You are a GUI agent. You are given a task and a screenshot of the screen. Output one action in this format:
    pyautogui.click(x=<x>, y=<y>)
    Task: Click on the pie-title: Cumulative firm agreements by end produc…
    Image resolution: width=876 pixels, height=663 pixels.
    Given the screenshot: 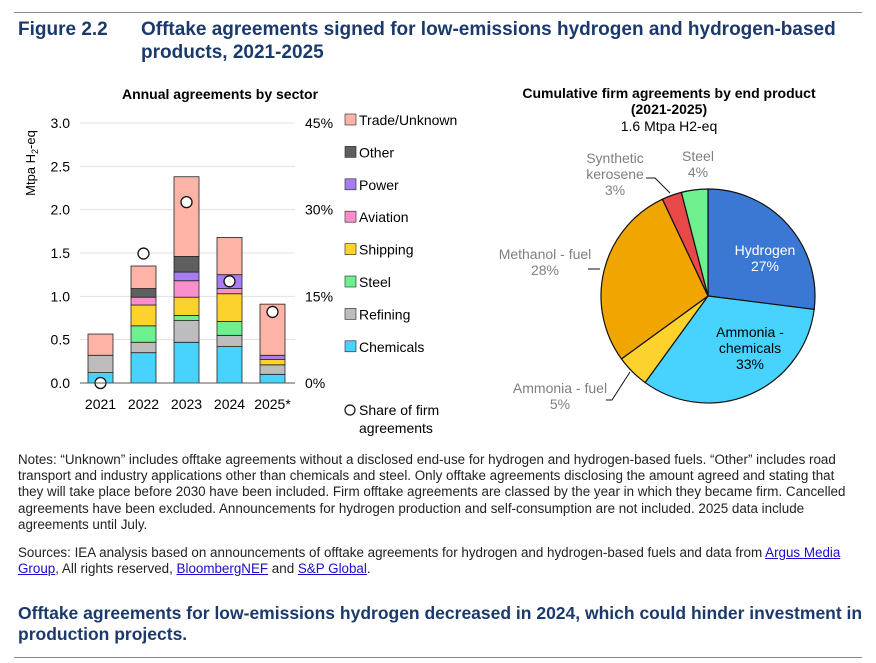 What is the action you would take?
    pyautogui.click(x=669, y=93)
    